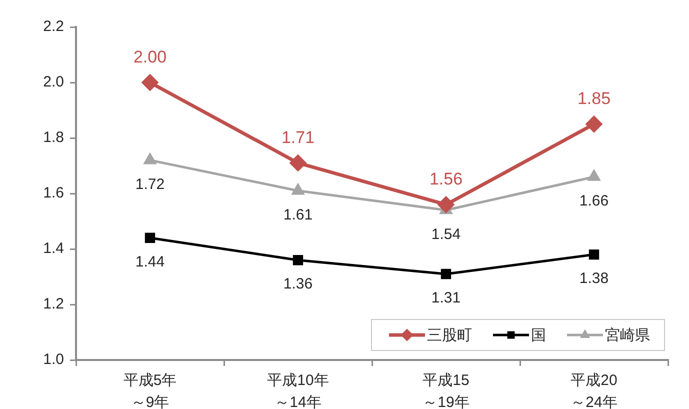 The width and height of the screenshot is (689, 409). I want to click on data-label: 1.56, so click(446, 179).